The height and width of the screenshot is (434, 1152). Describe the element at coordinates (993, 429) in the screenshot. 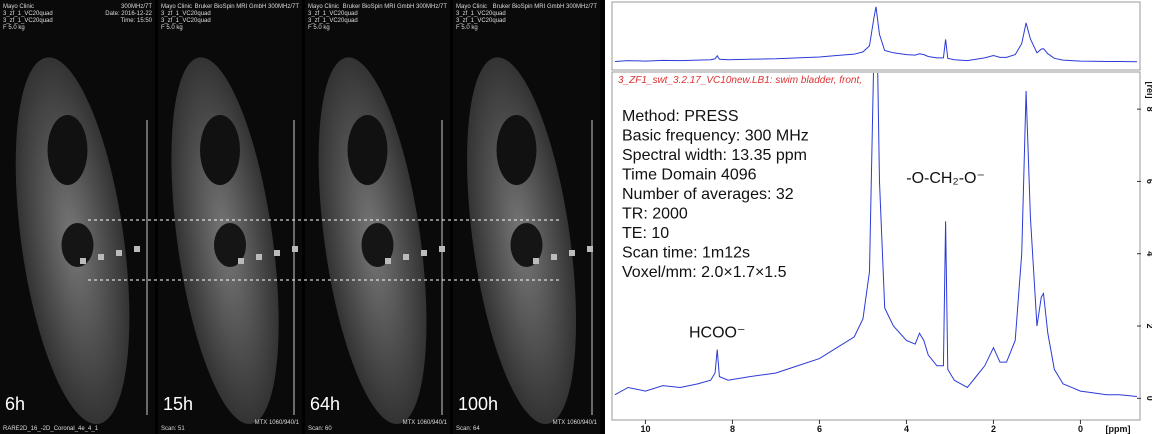

I see `x-tick-label: 2` at that location.